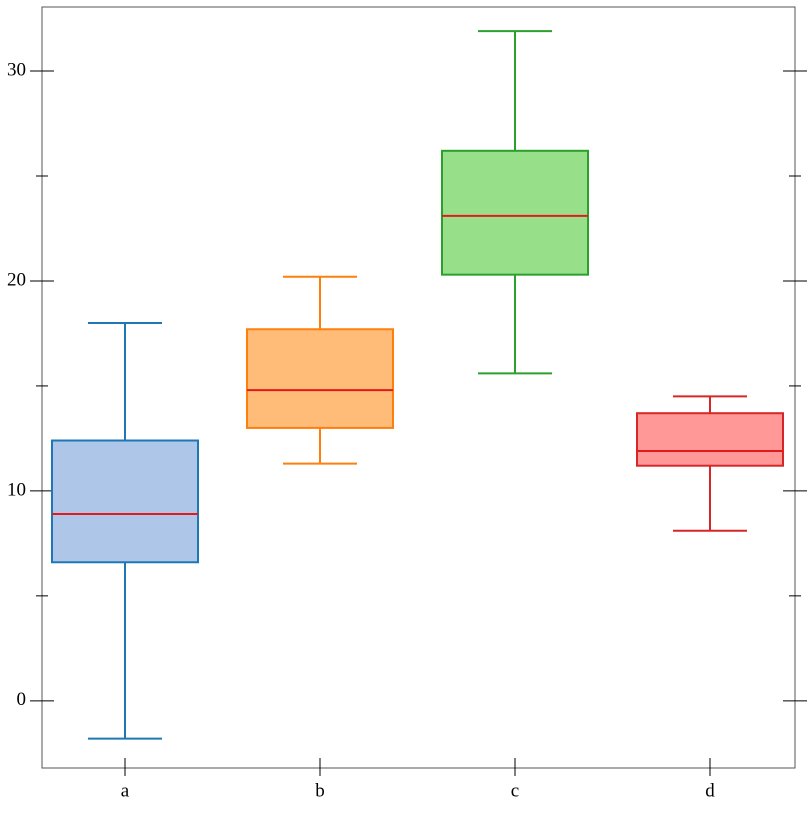 The image size is (812, 817). What do you see at coordinates (125, 790) in the screenshot?
I see `x-tick-label: a` at bounding box center [125, 790].